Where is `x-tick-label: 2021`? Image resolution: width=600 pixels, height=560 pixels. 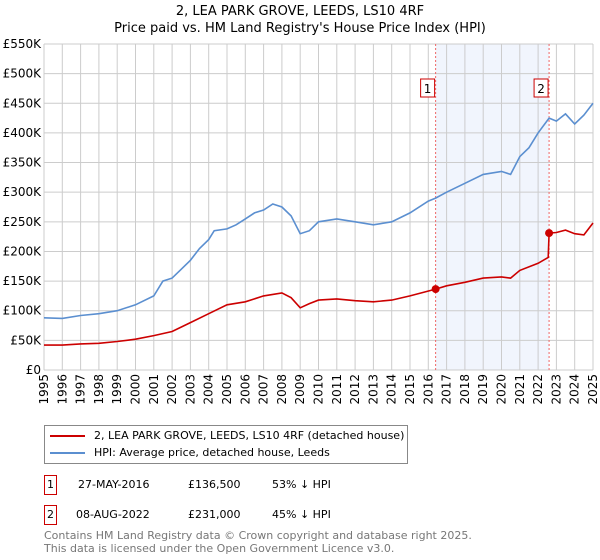 x-tick-label: 2021 is located at coordinates (520, 389).